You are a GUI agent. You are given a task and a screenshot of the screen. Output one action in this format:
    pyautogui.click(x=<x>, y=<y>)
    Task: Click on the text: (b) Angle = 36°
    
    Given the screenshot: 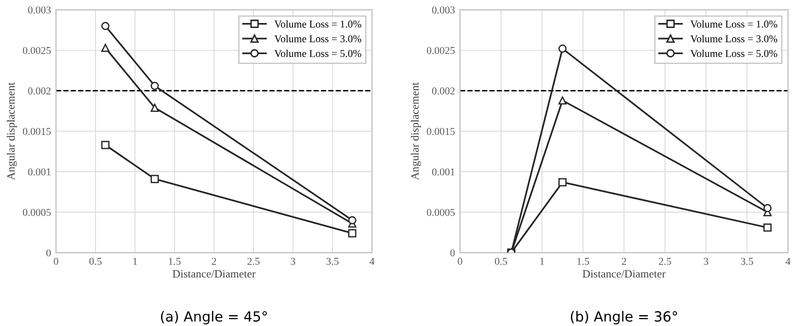 What is the action you would take?
    pyautogui.click(x=624, y=317)
    